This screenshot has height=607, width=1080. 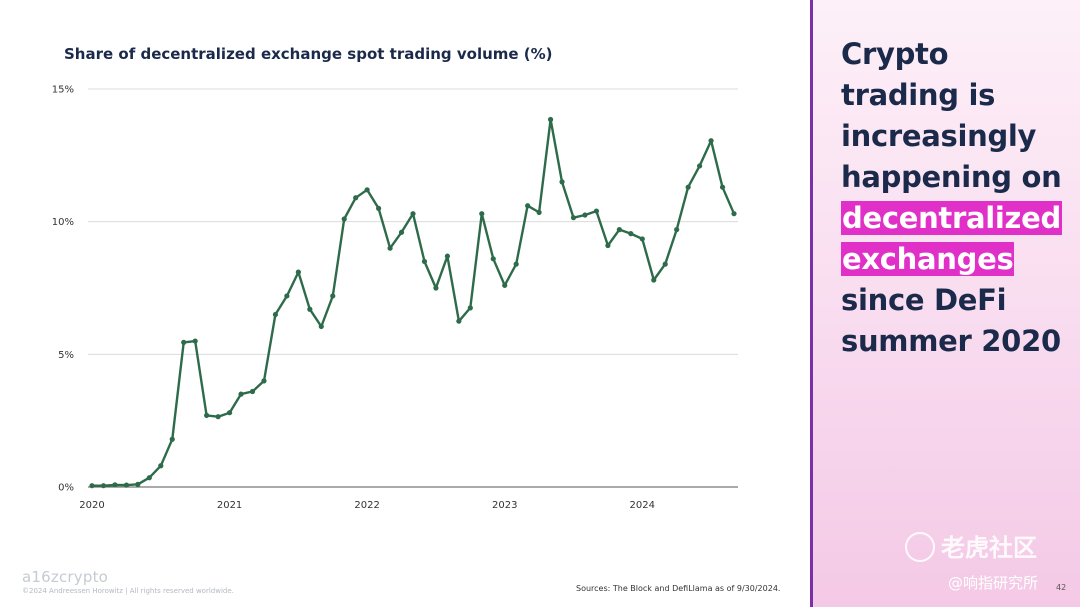 I want to click on headline-line: increasingly, so click(x=939, y=136).